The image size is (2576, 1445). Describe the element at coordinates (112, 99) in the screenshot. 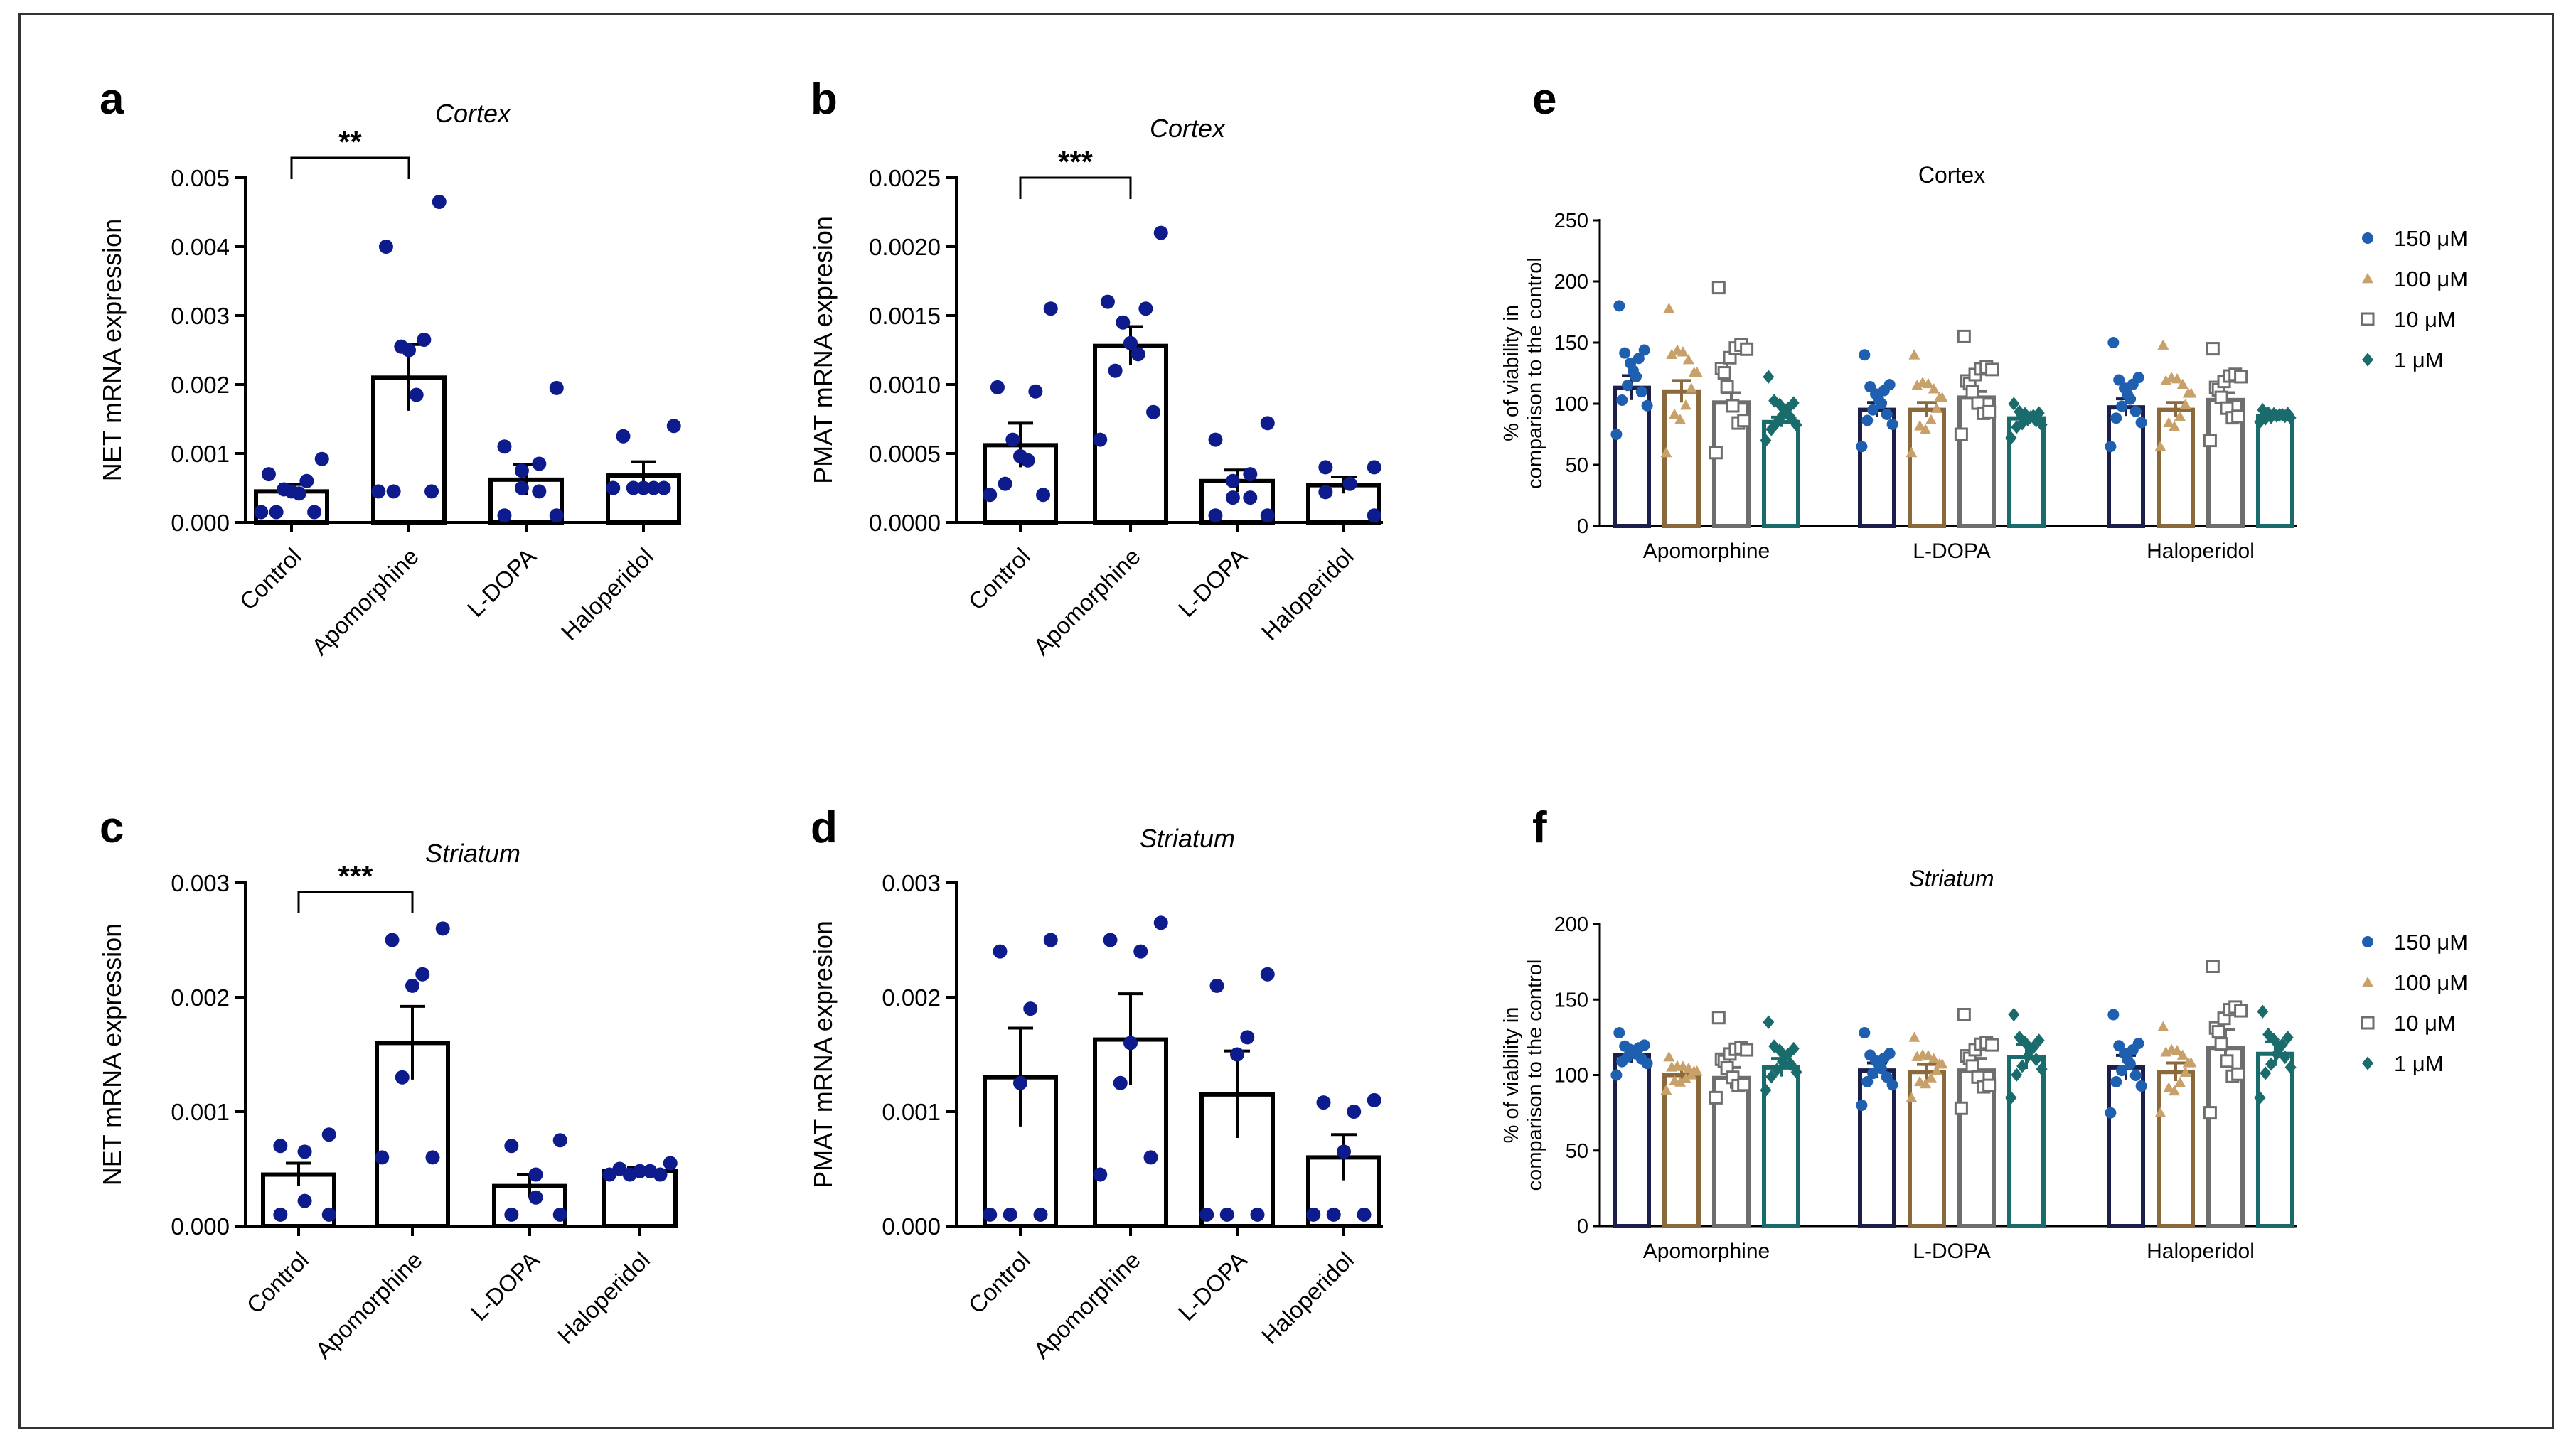

I see `panel-a-letter: a` at that location.